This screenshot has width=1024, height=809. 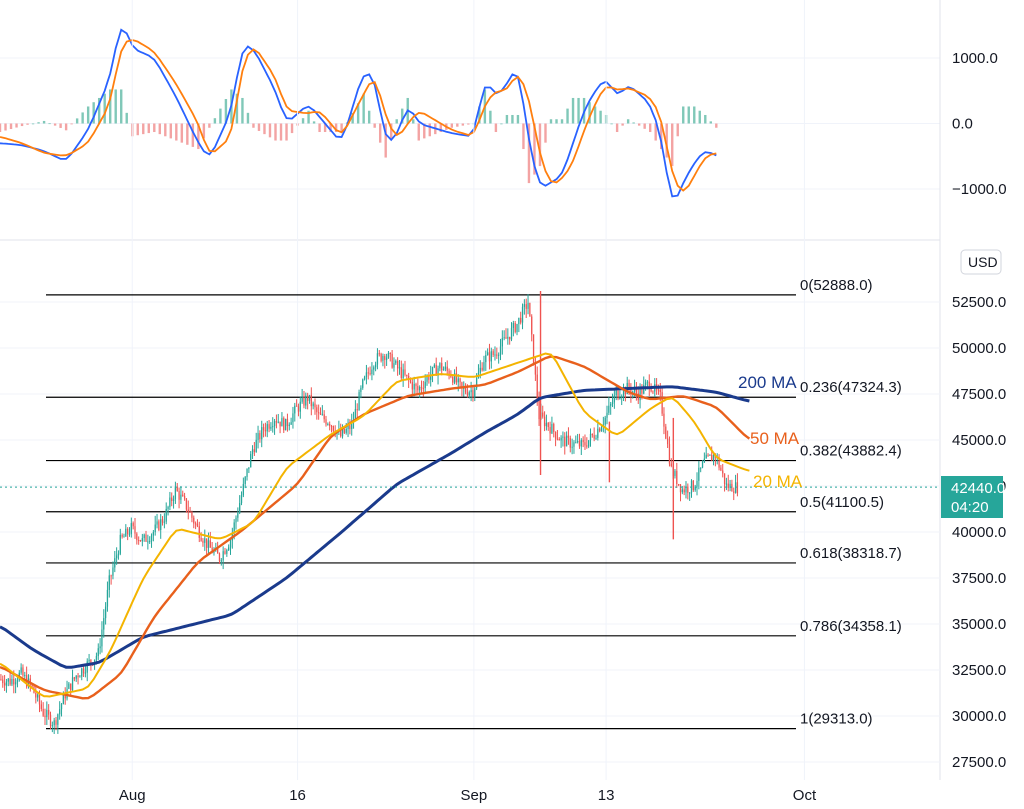 What do you see at coordinates (981, 262) in the screenshot?
I see `currency-badge` at bounding box center [981, 262].